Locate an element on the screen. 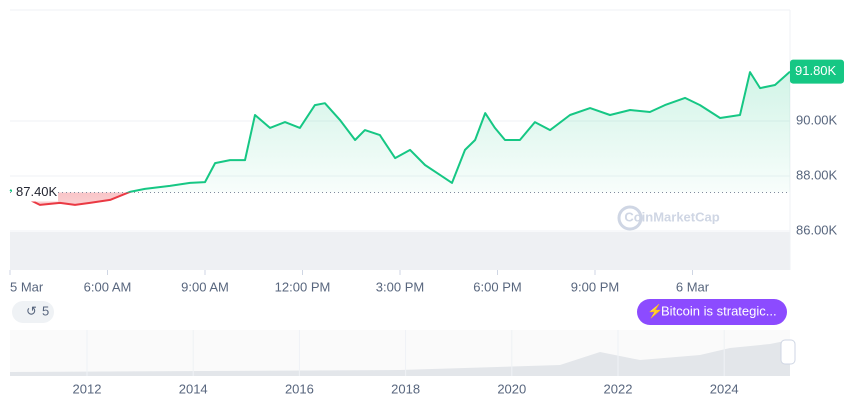  overview-area is located at coordinates (400, 358).